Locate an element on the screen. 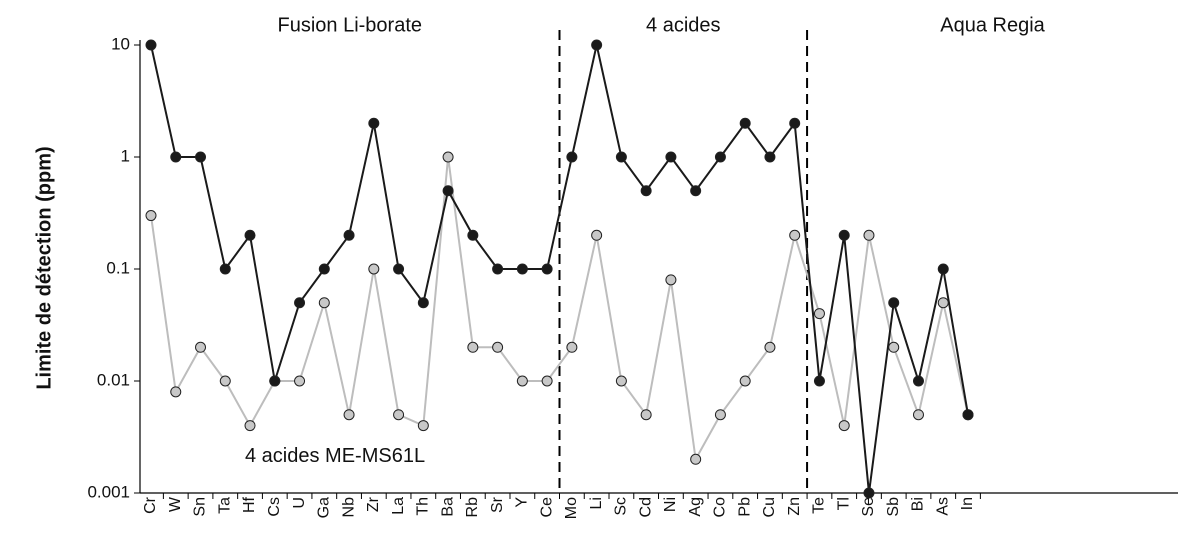  x-tick-label: Cd is located at coordinates (645, 507).